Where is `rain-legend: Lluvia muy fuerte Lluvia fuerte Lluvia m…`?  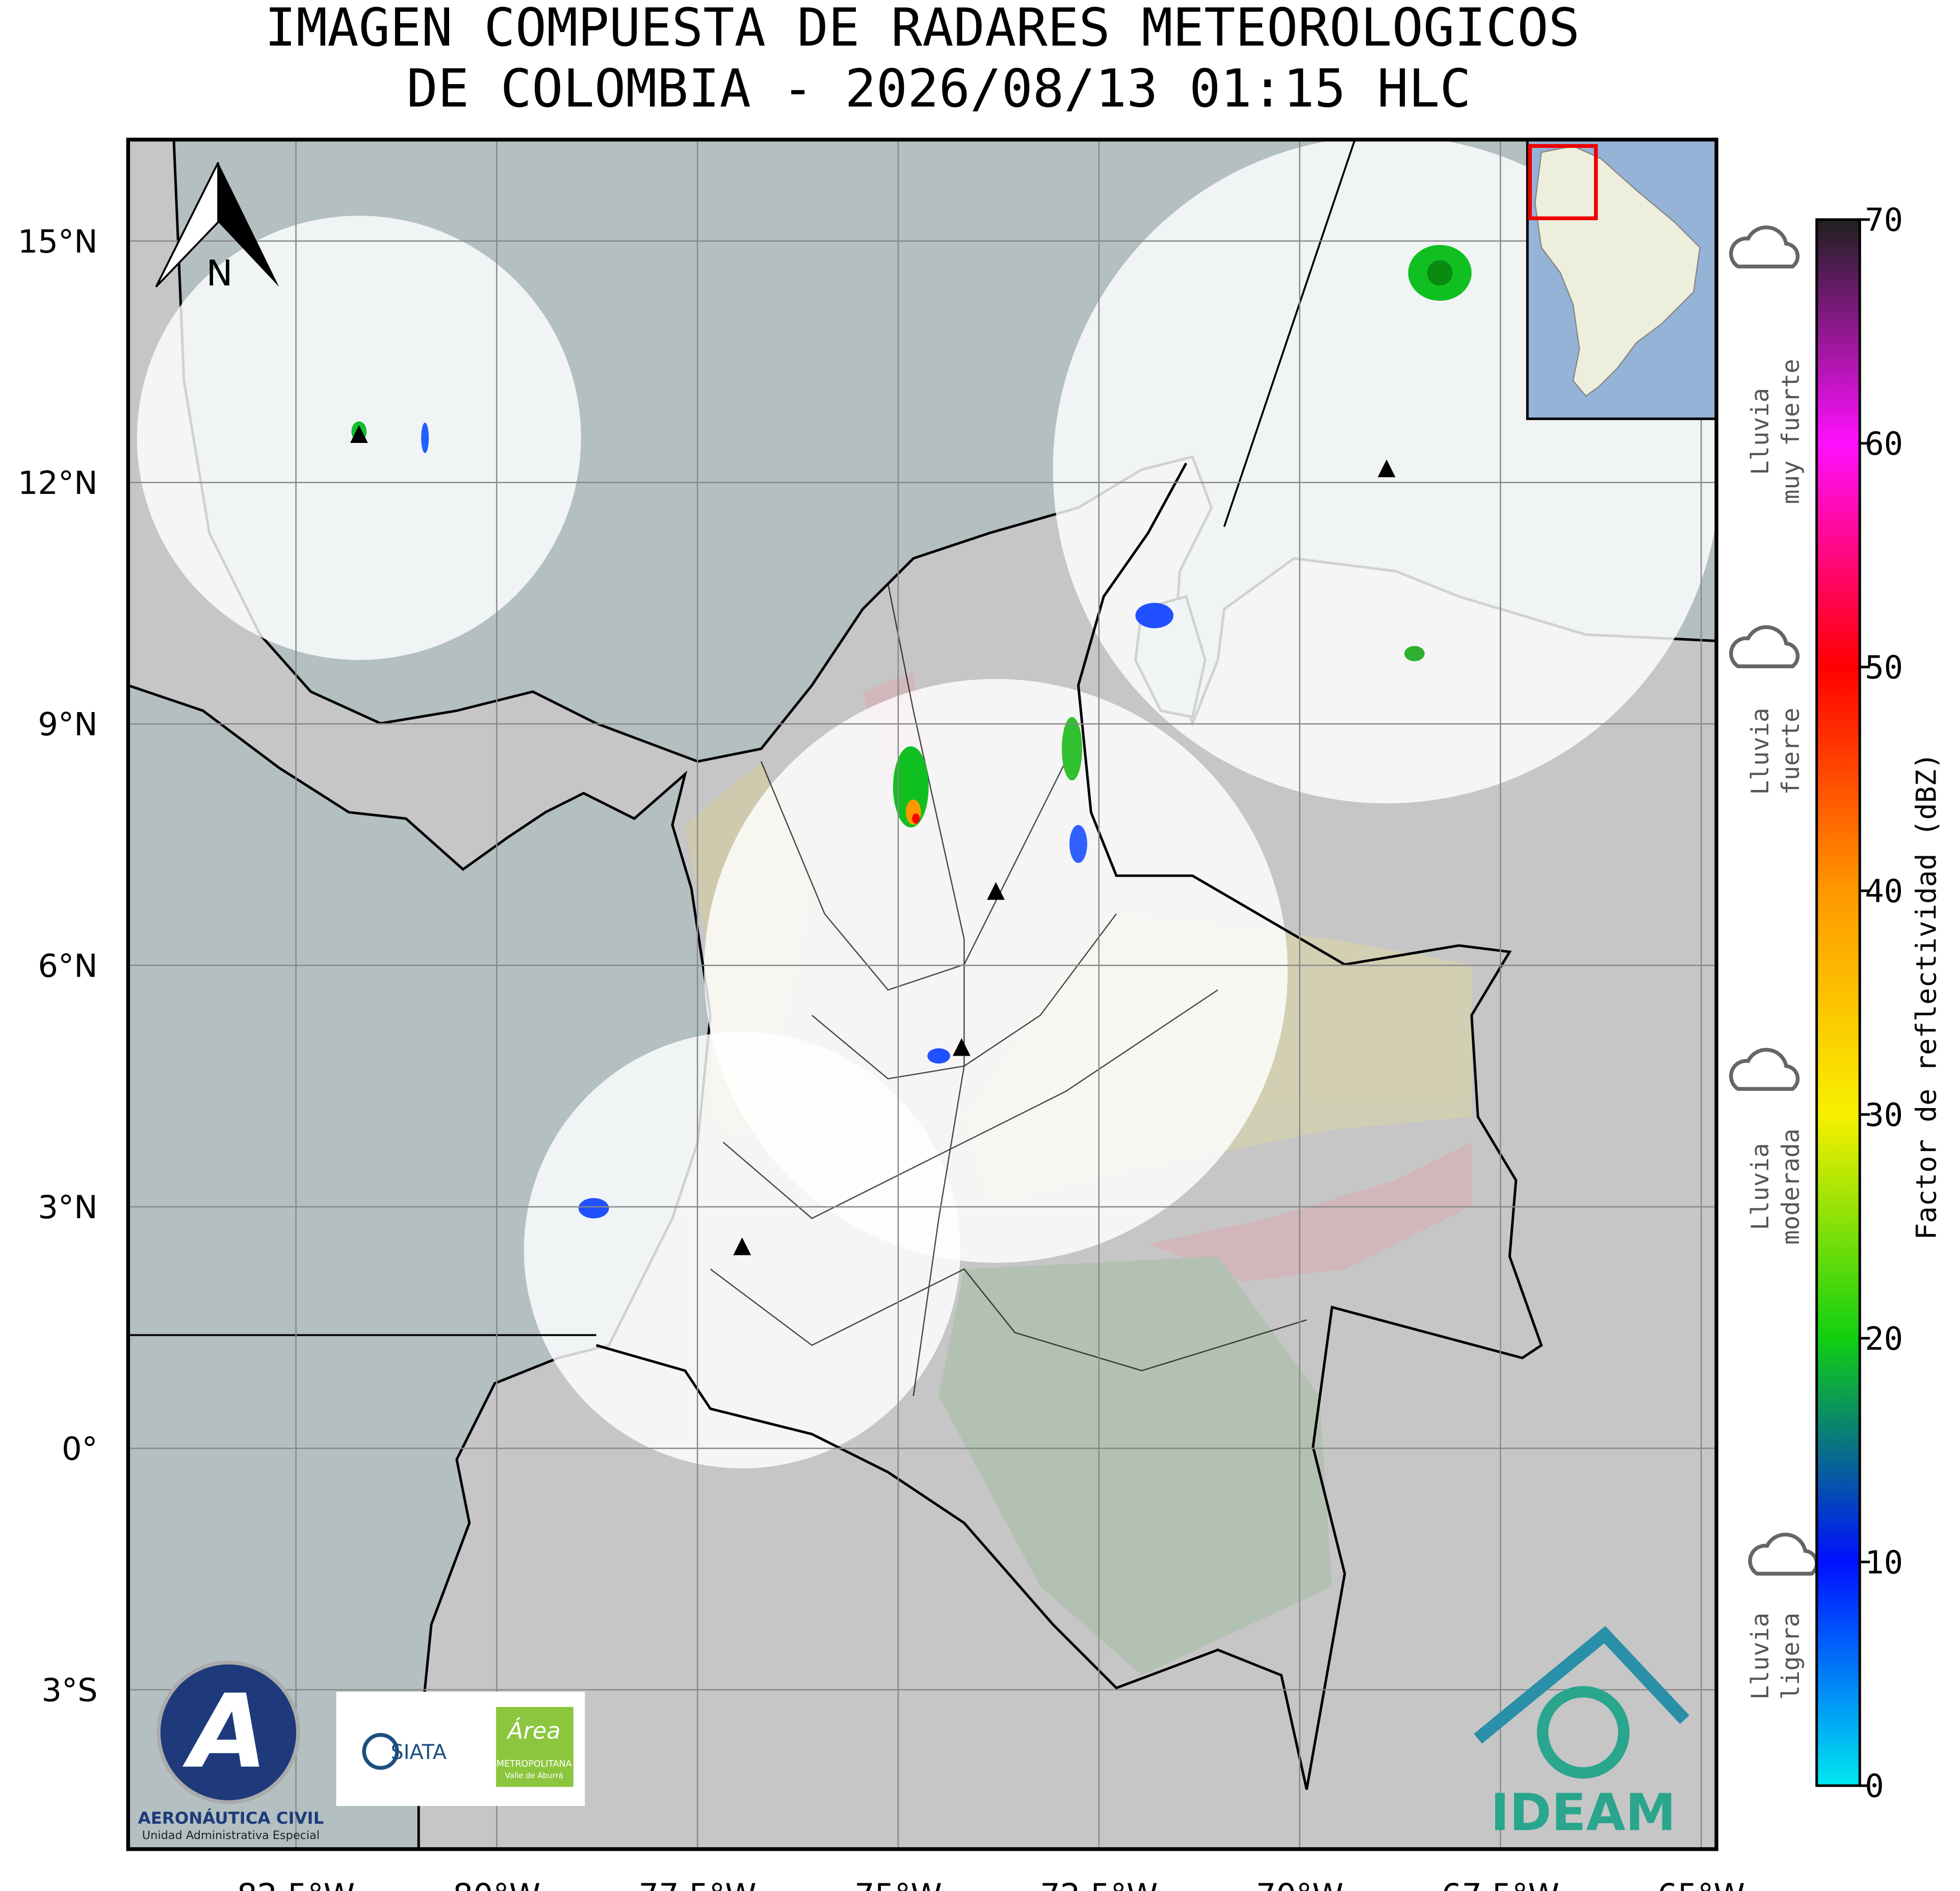 rain-legend: Lluvia muy fuerte Lluvia fuerte Lluvia m… is located at coordinates (1774, 962).